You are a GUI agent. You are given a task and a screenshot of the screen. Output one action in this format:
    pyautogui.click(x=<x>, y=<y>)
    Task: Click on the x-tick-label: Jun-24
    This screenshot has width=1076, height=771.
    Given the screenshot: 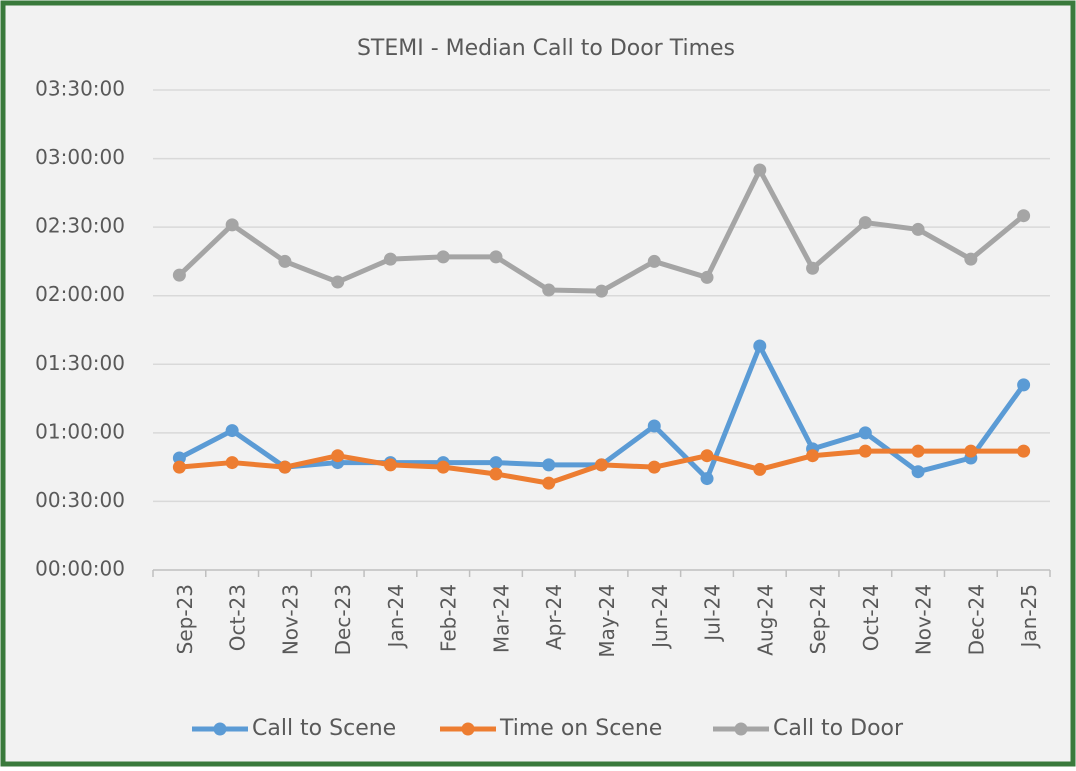 What is the action you would take?
    pyautogui.click(x=660, y=617)
    